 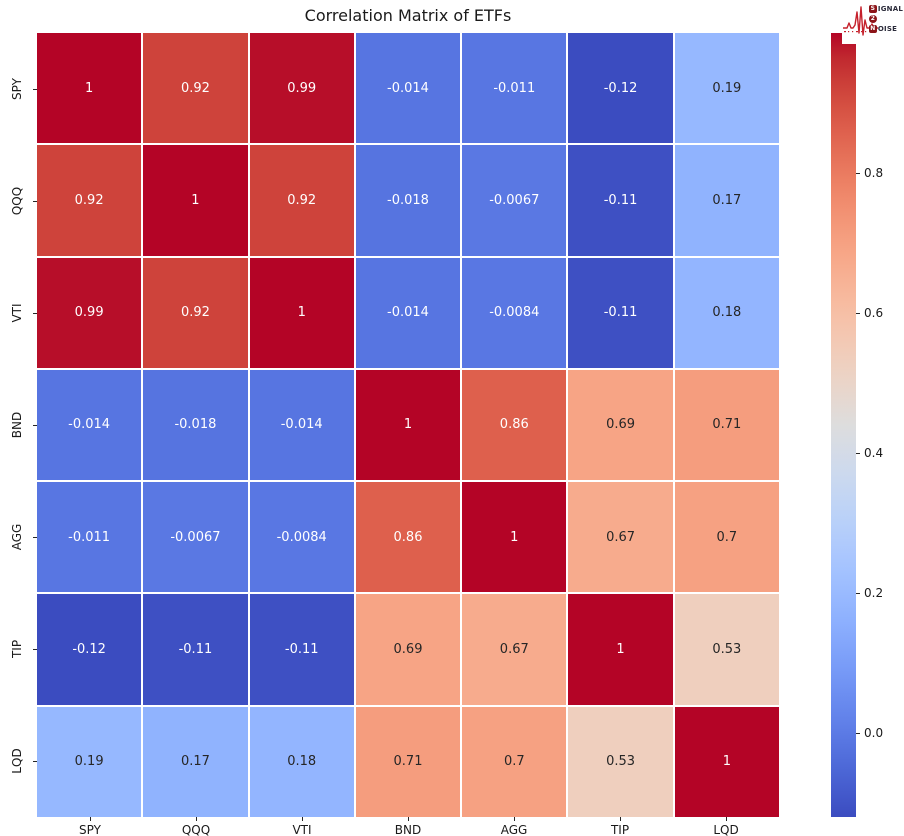 I want to click on logo-line-2: 2, so click(x=885, y=19).